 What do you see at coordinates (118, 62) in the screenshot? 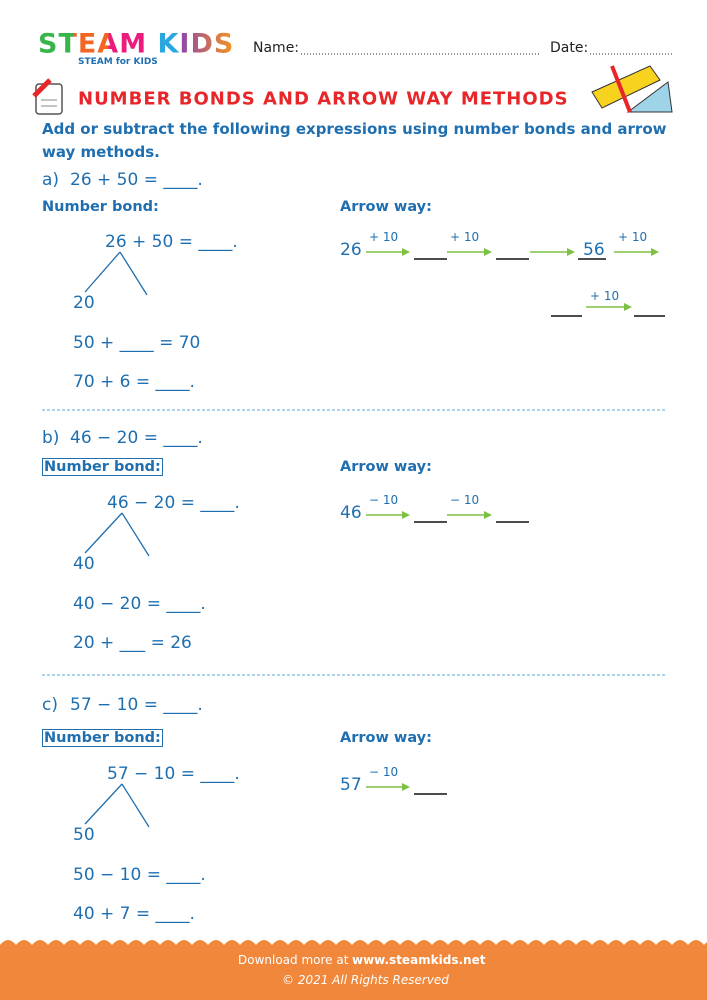
I see `tagline: STEAM for KIDS` at bounding box center [118, 62].